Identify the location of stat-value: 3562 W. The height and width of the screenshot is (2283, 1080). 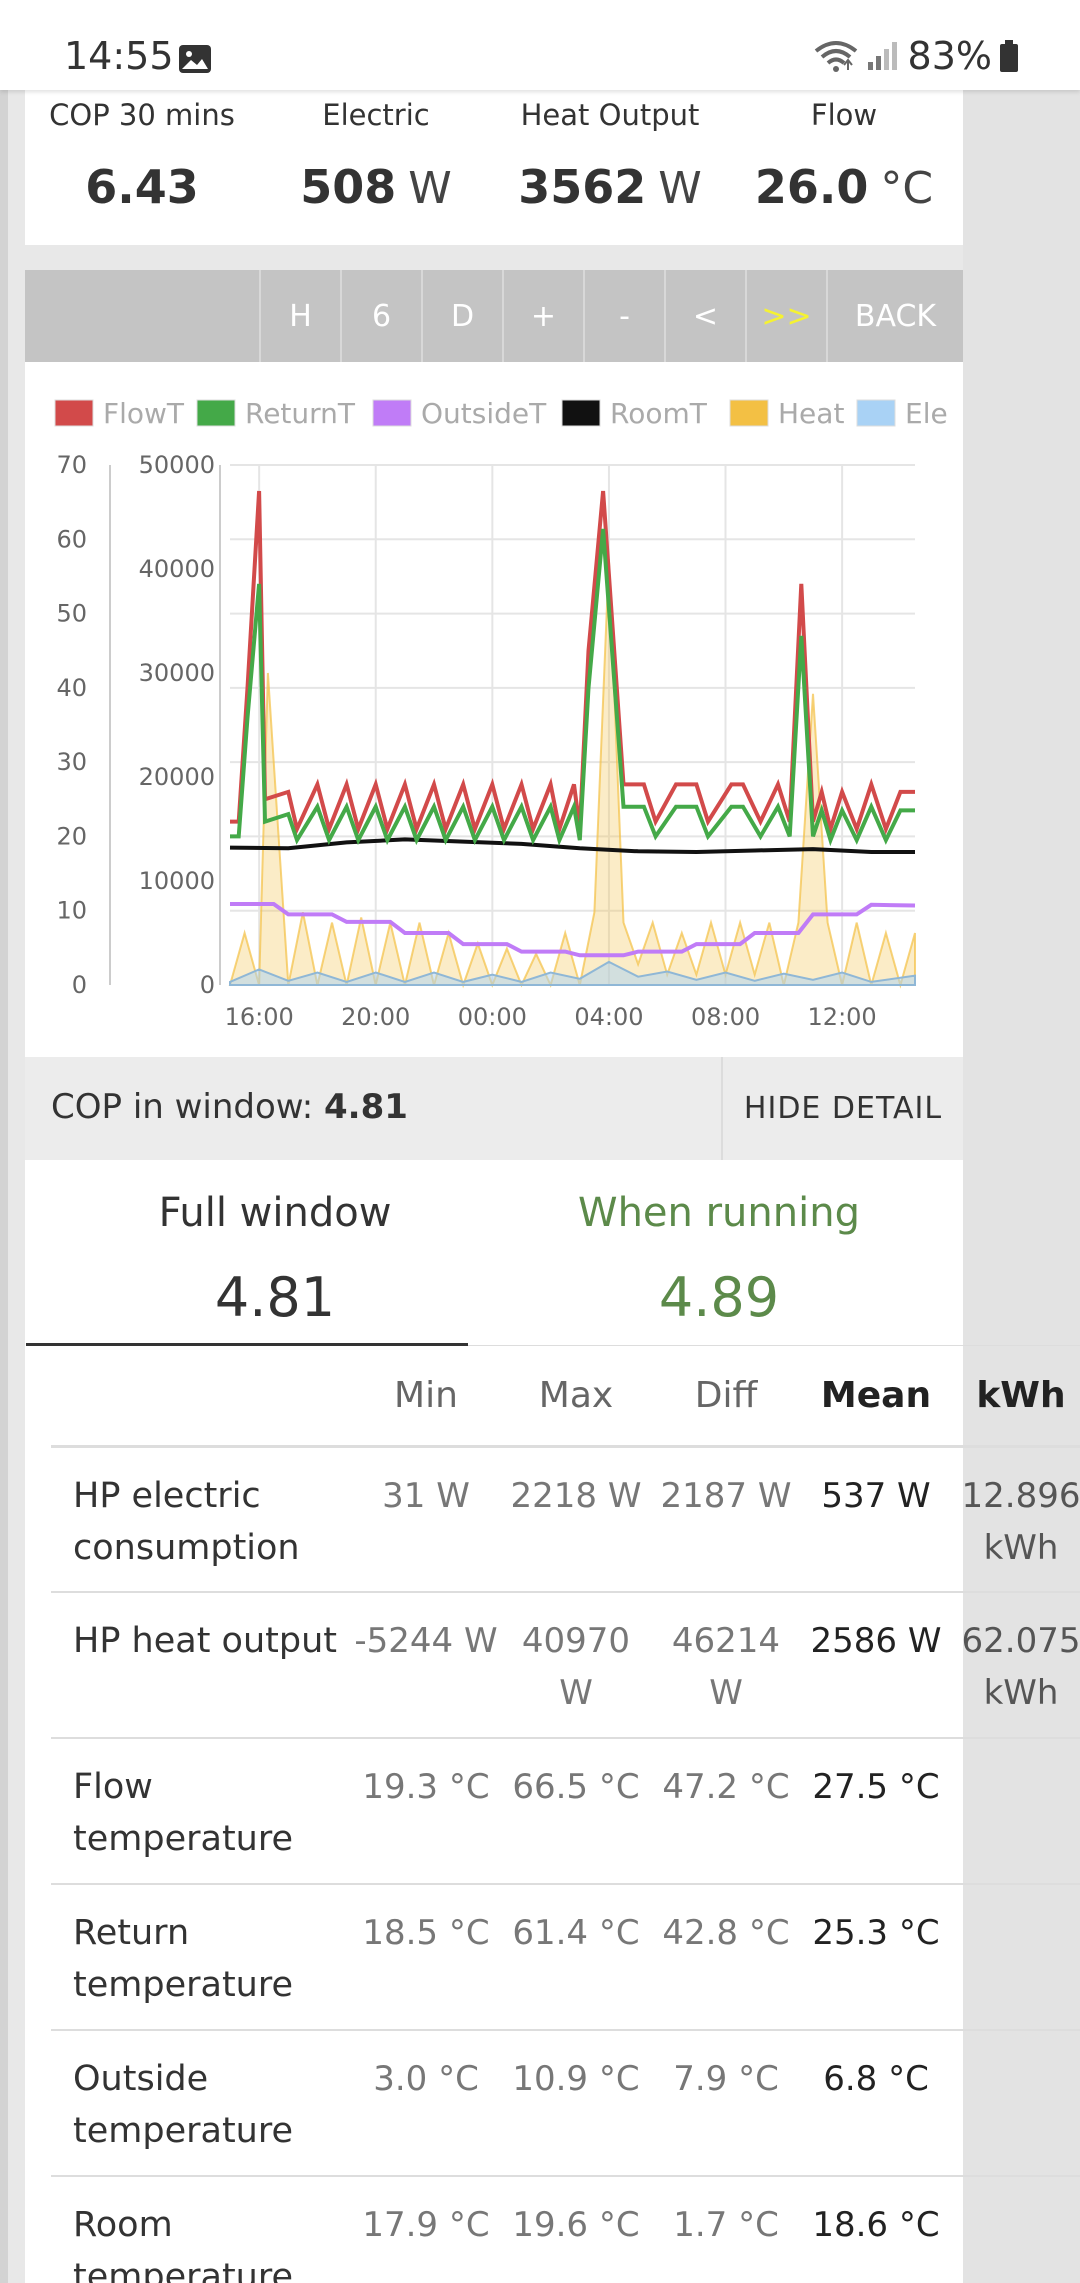
(610, 187).